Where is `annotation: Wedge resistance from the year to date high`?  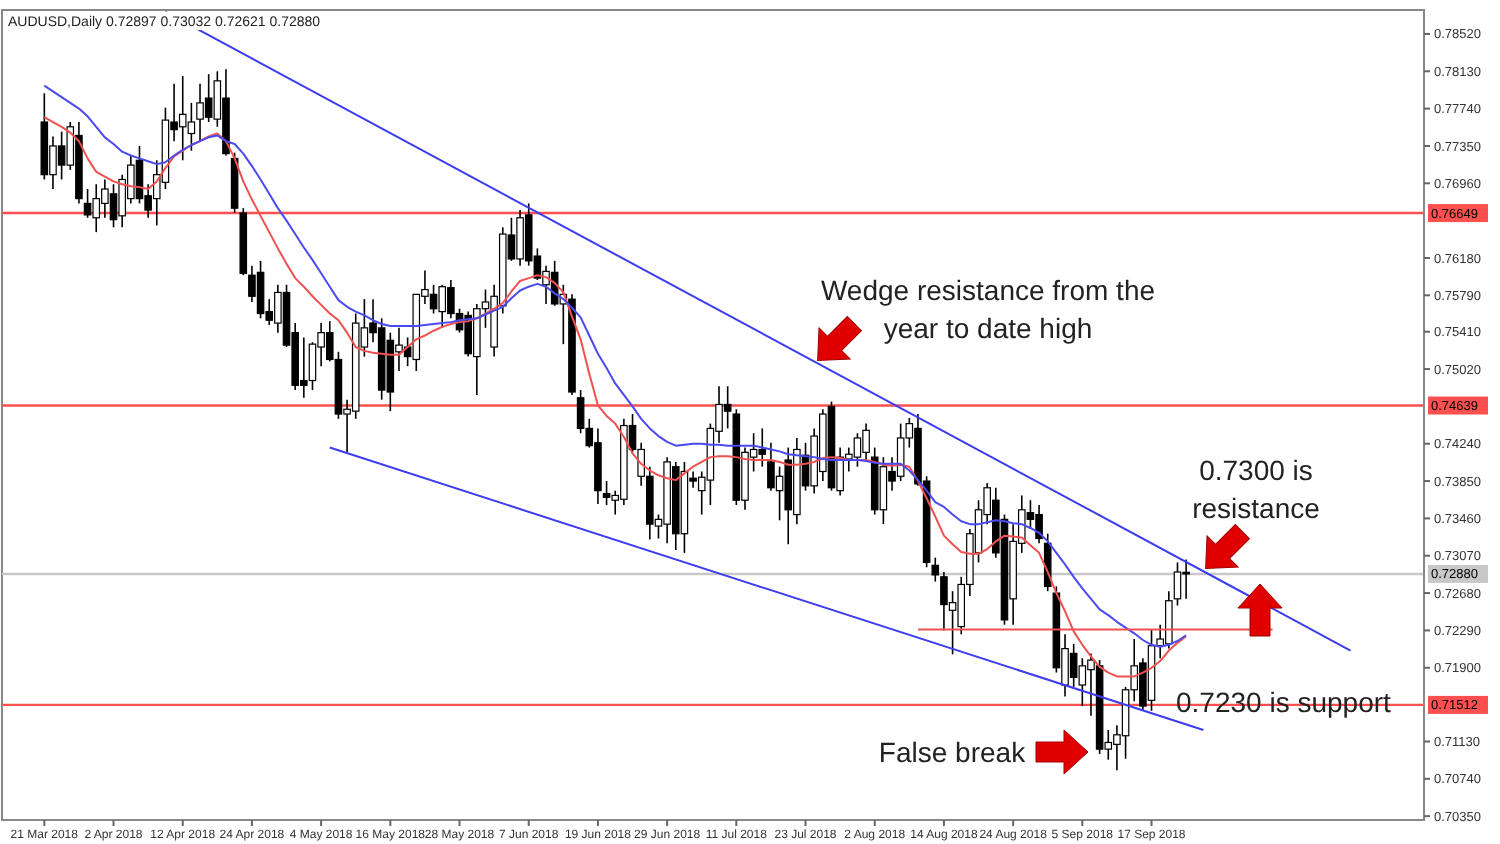
annotation: Wedge resistance from the year to date high is located at coordinates (988, 309).